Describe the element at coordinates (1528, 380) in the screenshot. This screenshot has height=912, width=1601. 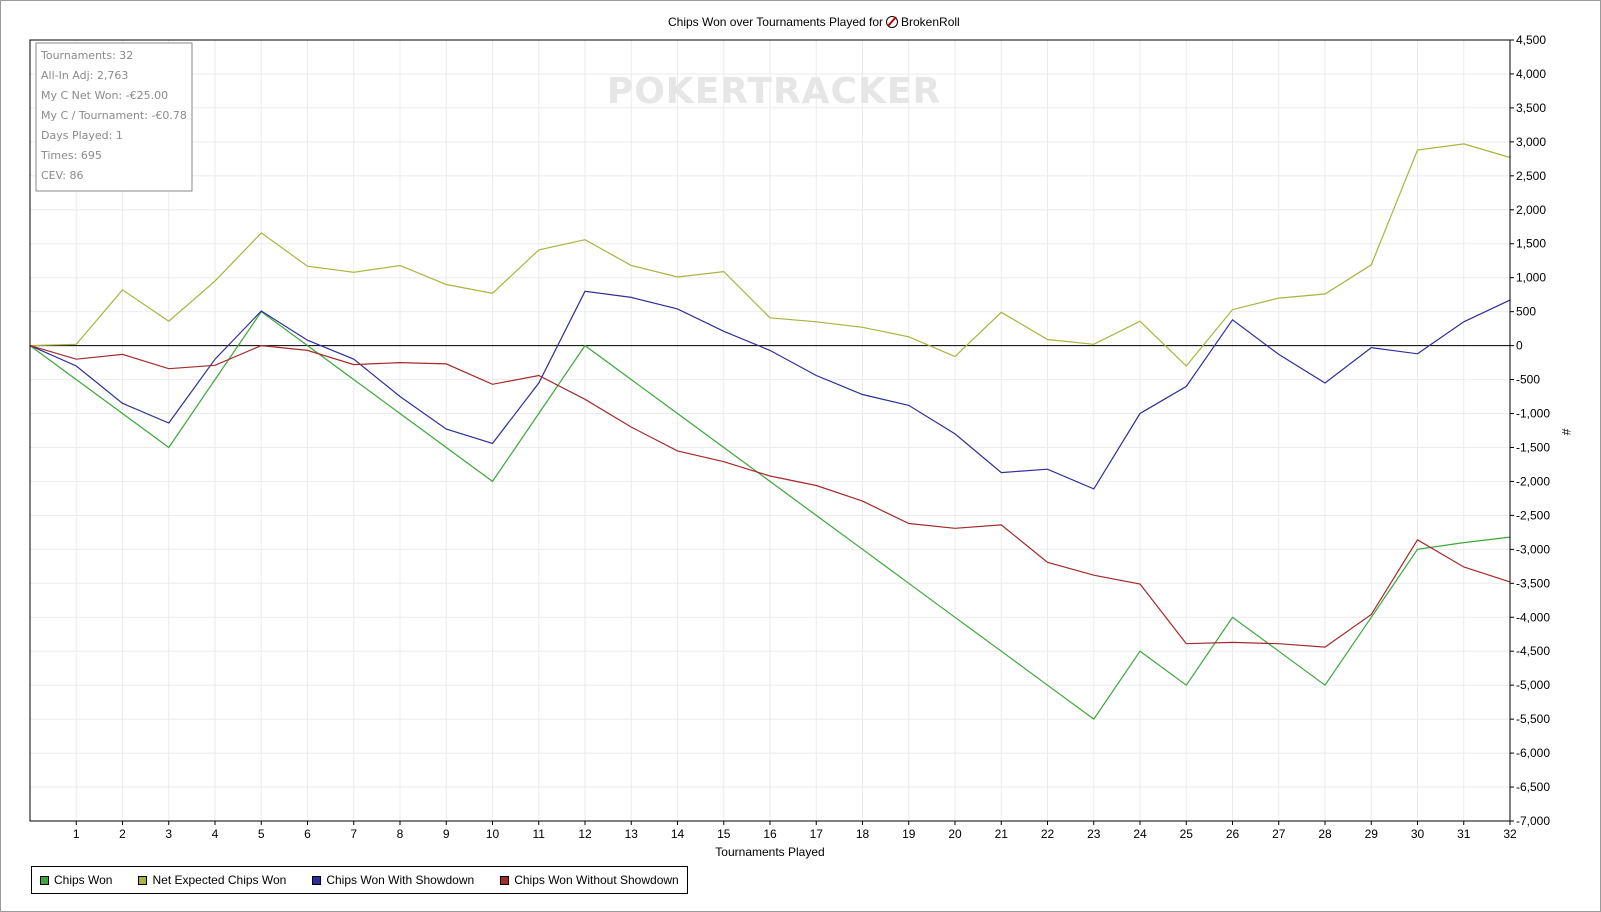
I see `y-tick-label: -500` at that location.